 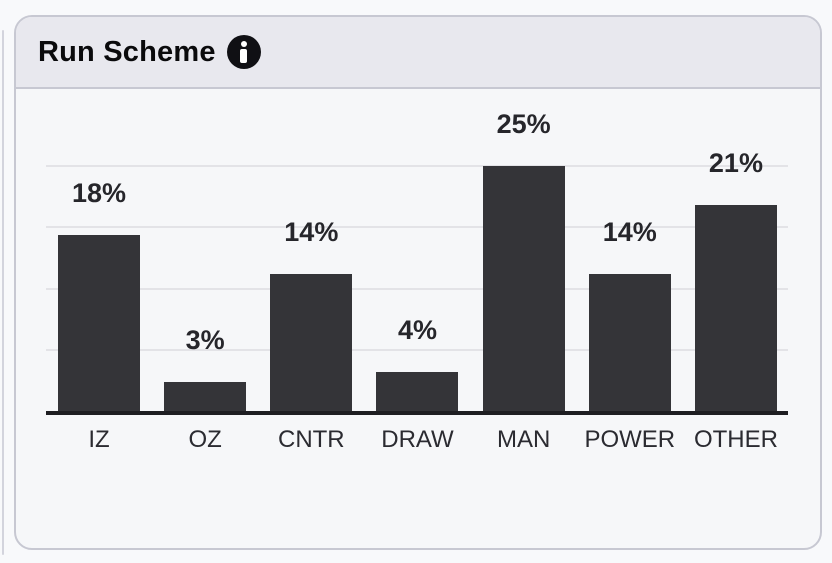 What do you see at coordinates (630, 439) in the screenshot?
I see `bar-category-label: POWER` at bounding box center [630, 439].